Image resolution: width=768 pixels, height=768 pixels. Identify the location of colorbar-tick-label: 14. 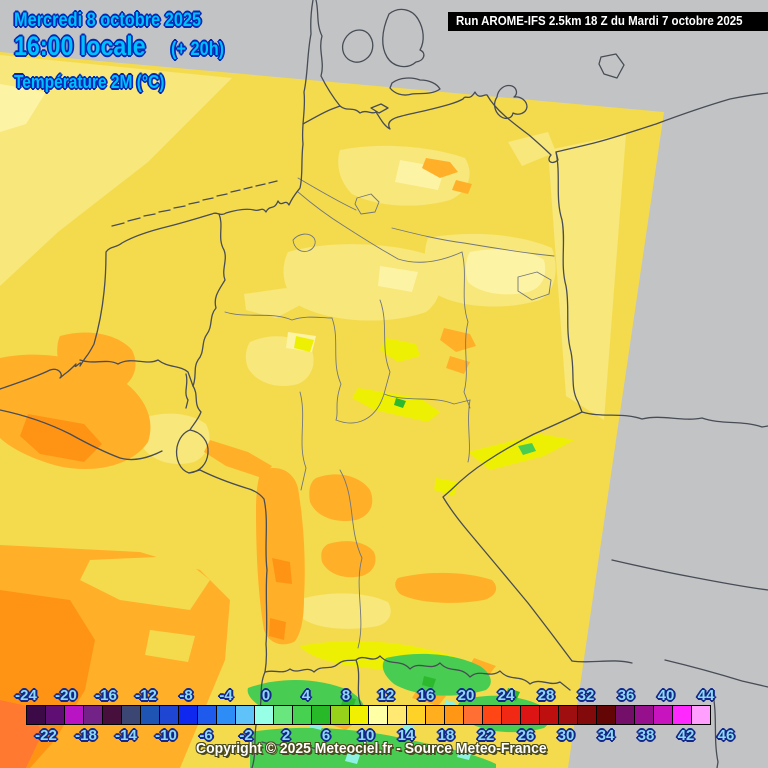
(406, 735).